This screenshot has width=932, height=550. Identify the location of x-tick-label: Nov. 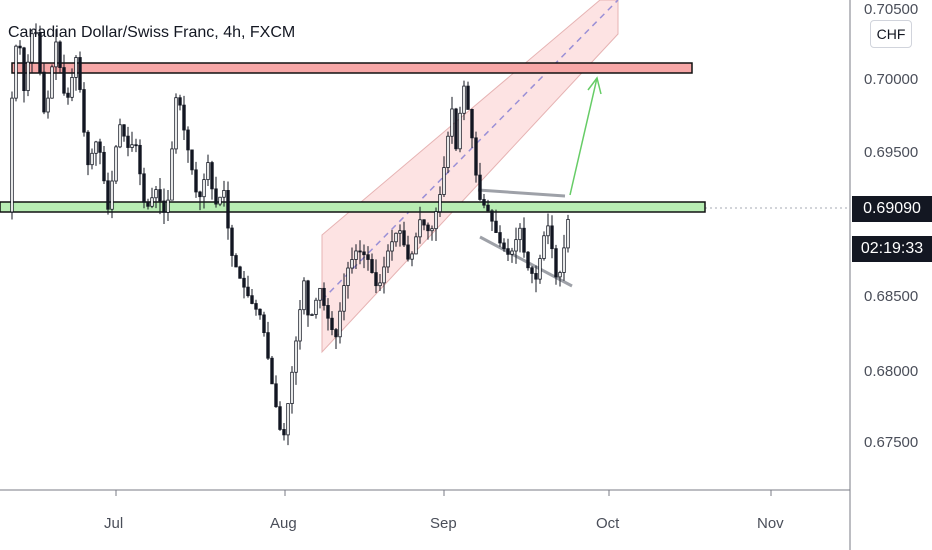
(770, 523).